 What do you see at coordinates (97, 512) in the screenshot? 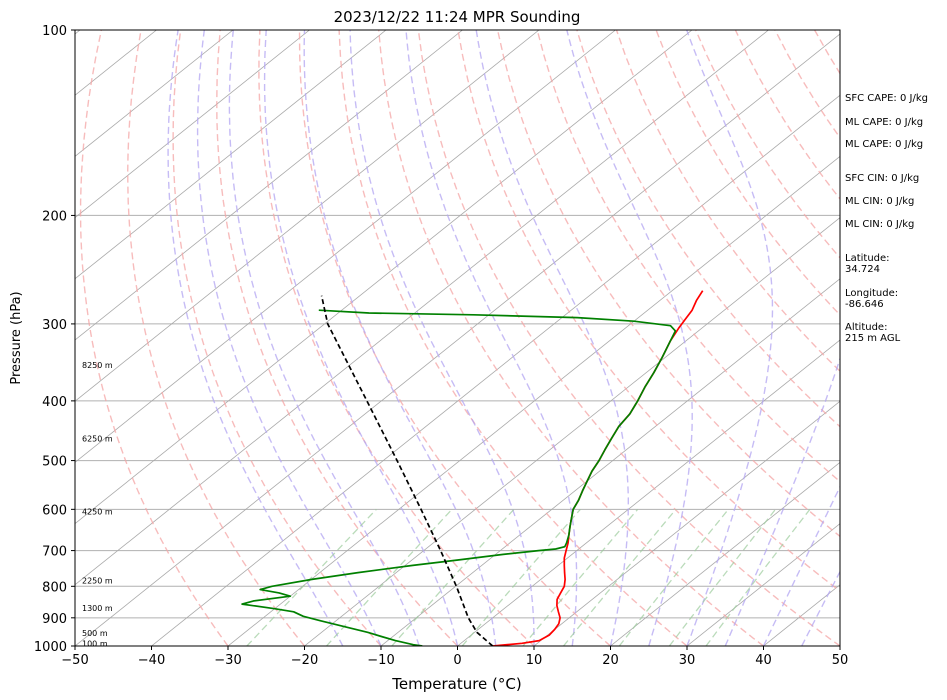
I see `height-label: 4250 m` at bounding box center [97, 512].